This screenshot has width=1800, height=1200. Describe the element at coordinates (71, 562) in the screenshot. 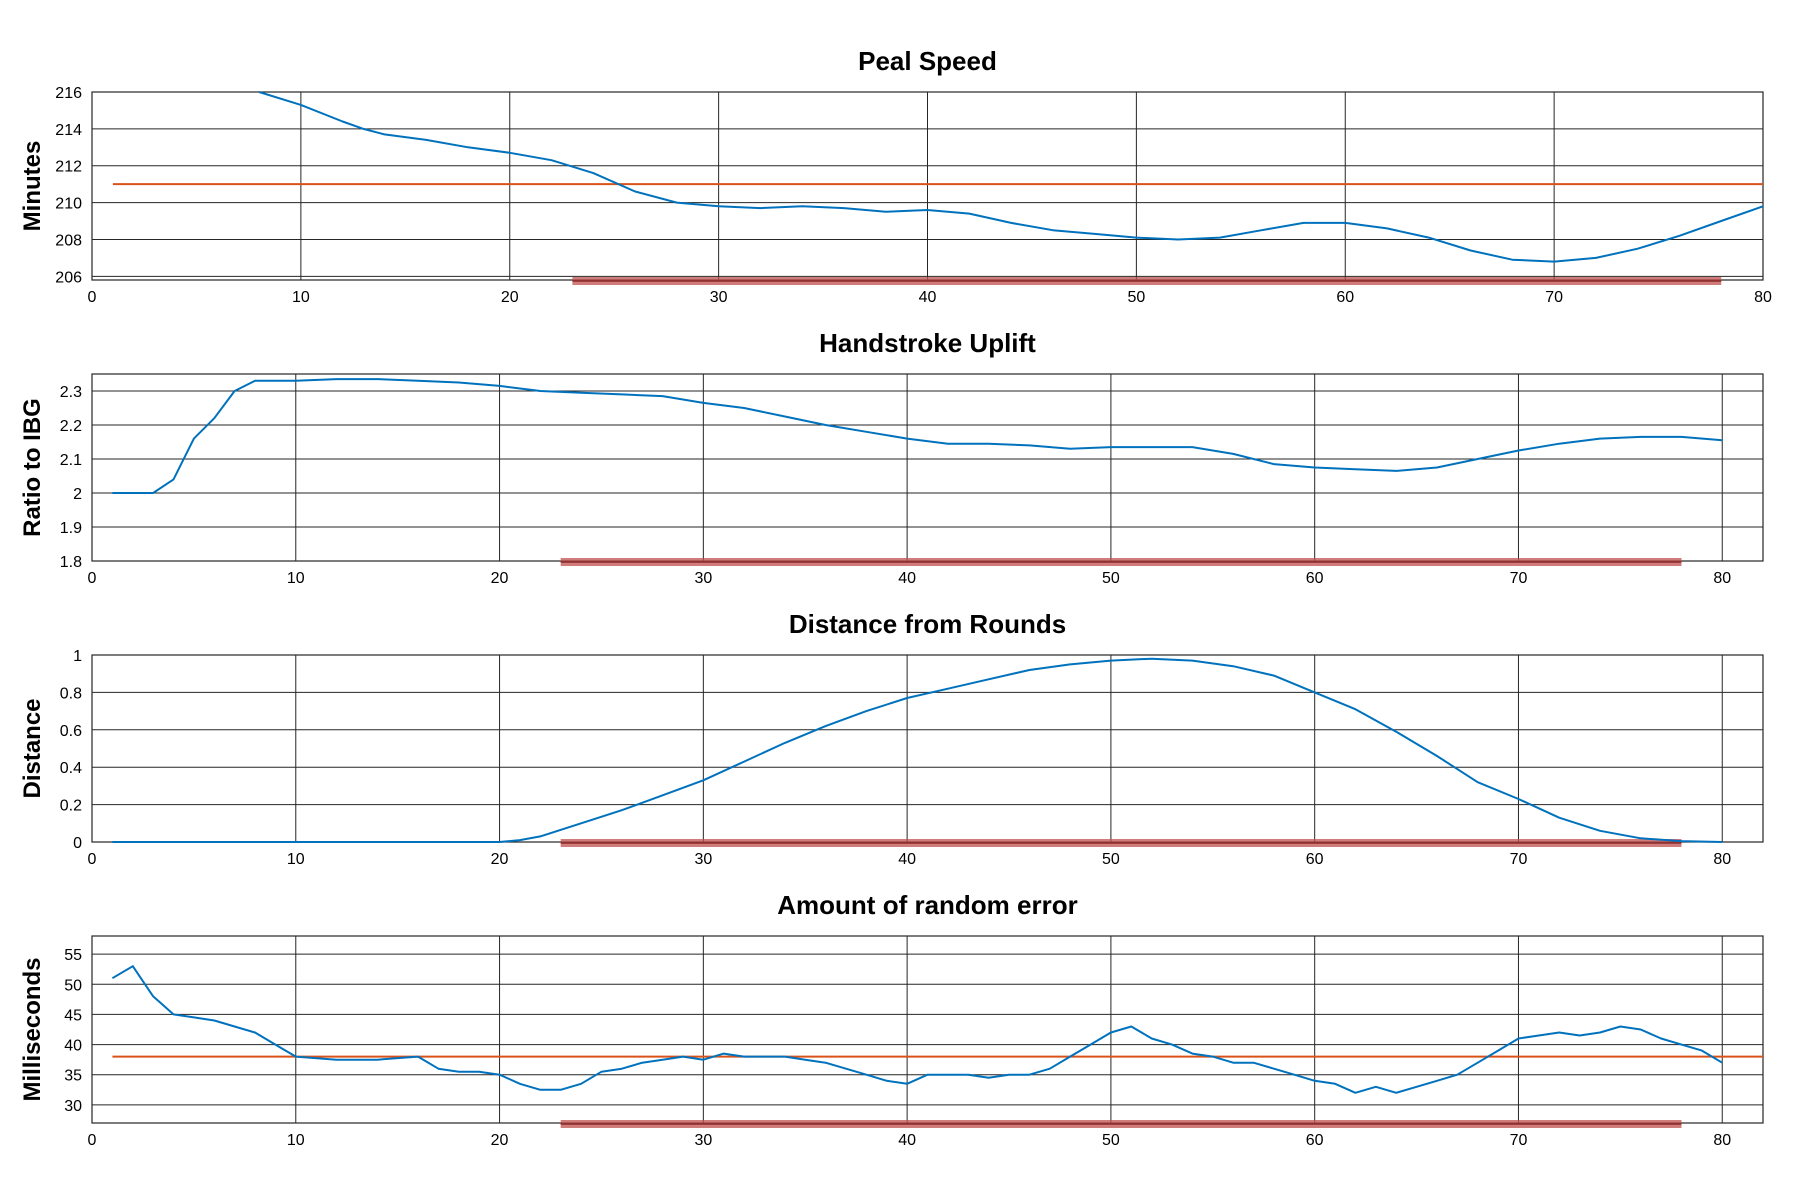

I see `y-tick-label: 1.8` at that location.